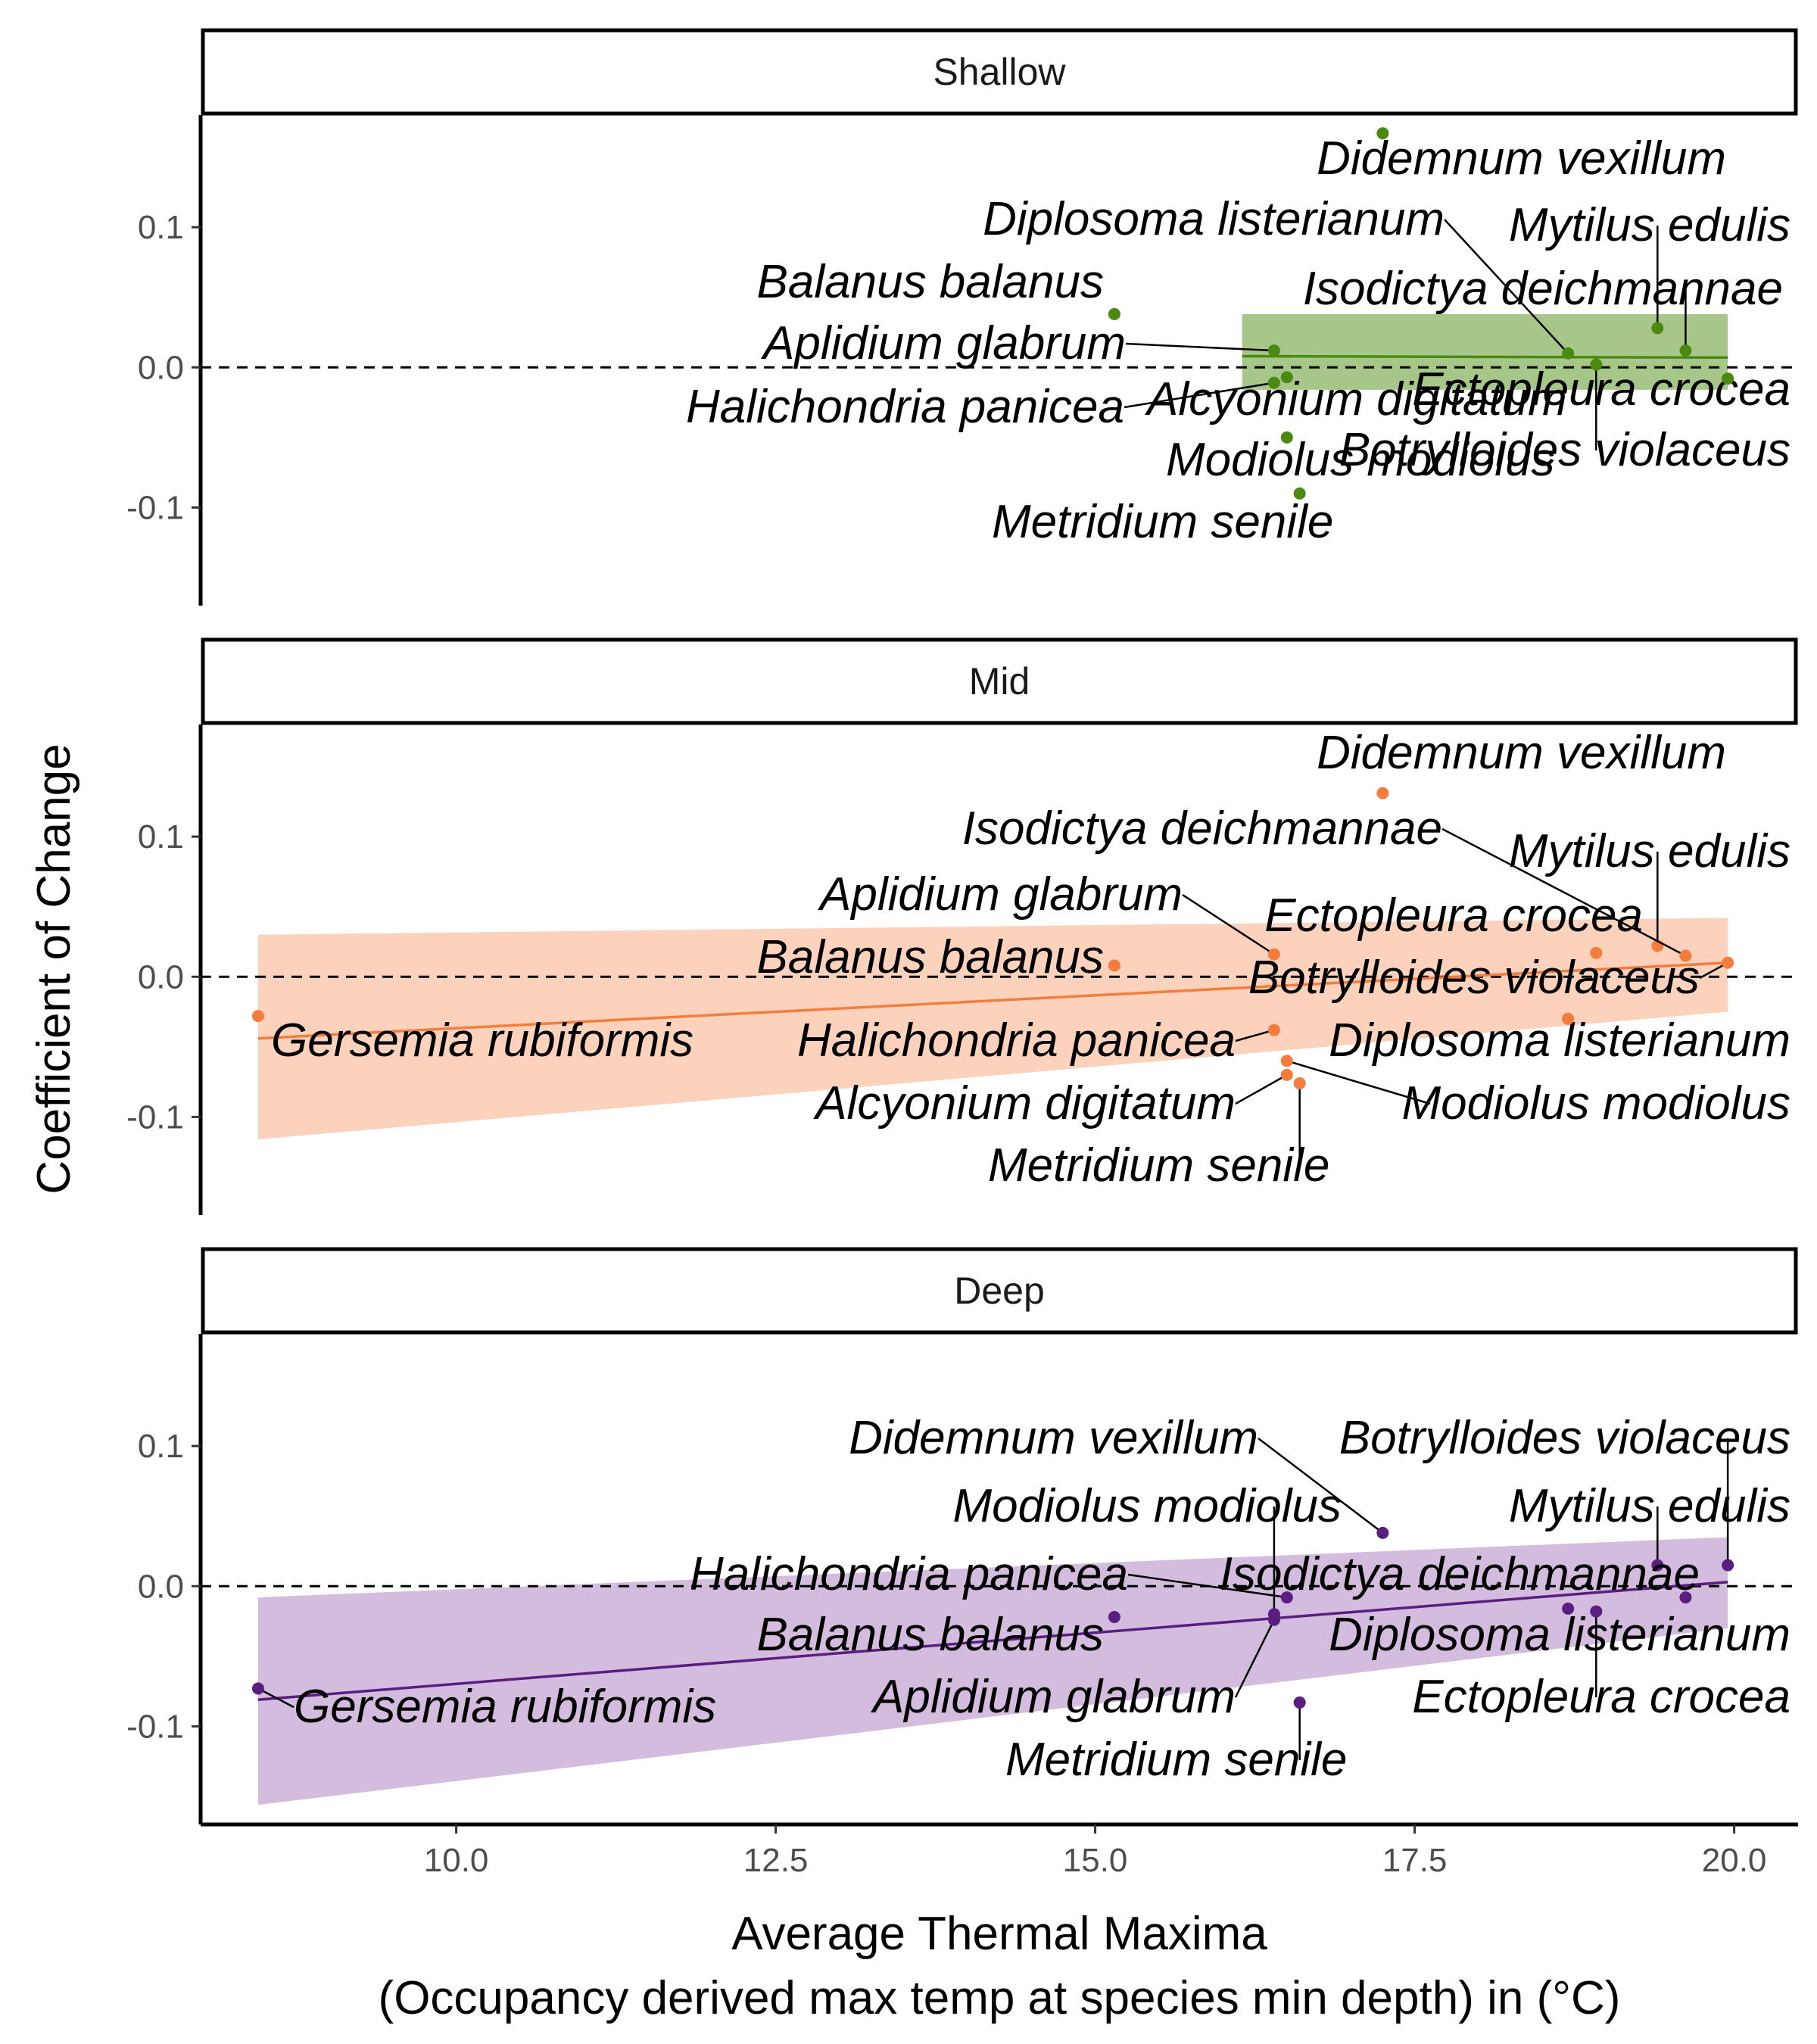 The width and height of the screenshot is (1817, 2044). I want to click on y-axis-title: Coefficient of Change, so click(54, 968).